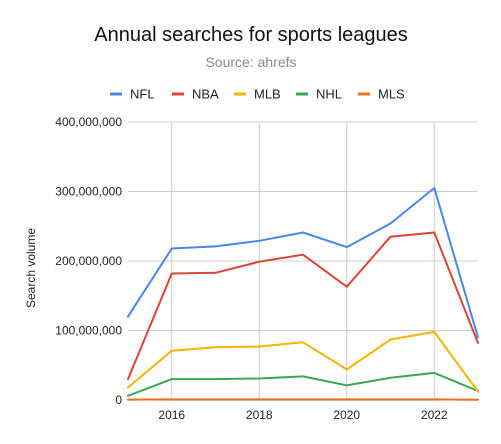 Image resolution: width=501 pixels, height=444 pixels. Describe the element at coordinates (205, 94) in the screenshot. I see `legend-label-nba: NBA` at that location.